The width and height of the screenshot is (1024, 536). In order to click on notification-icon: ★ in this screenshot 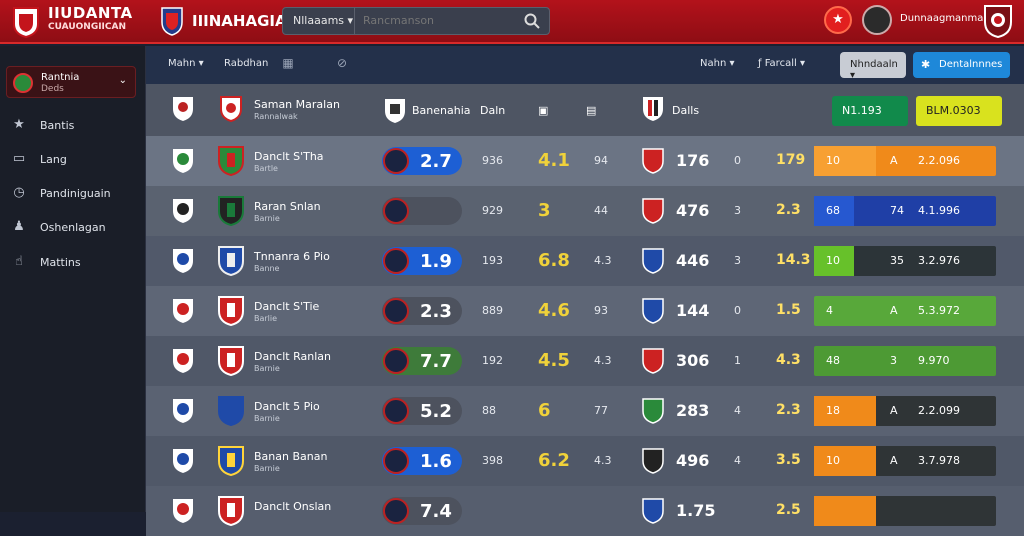, I will do `click(838, 20)`.